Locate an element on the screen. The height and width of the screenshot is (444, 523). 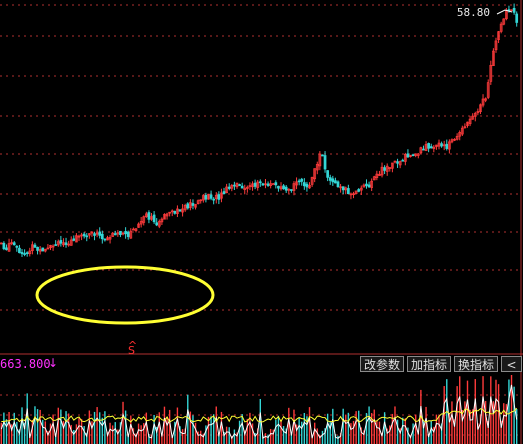
peak-arrow-icon is located at coordinates (504, 12).